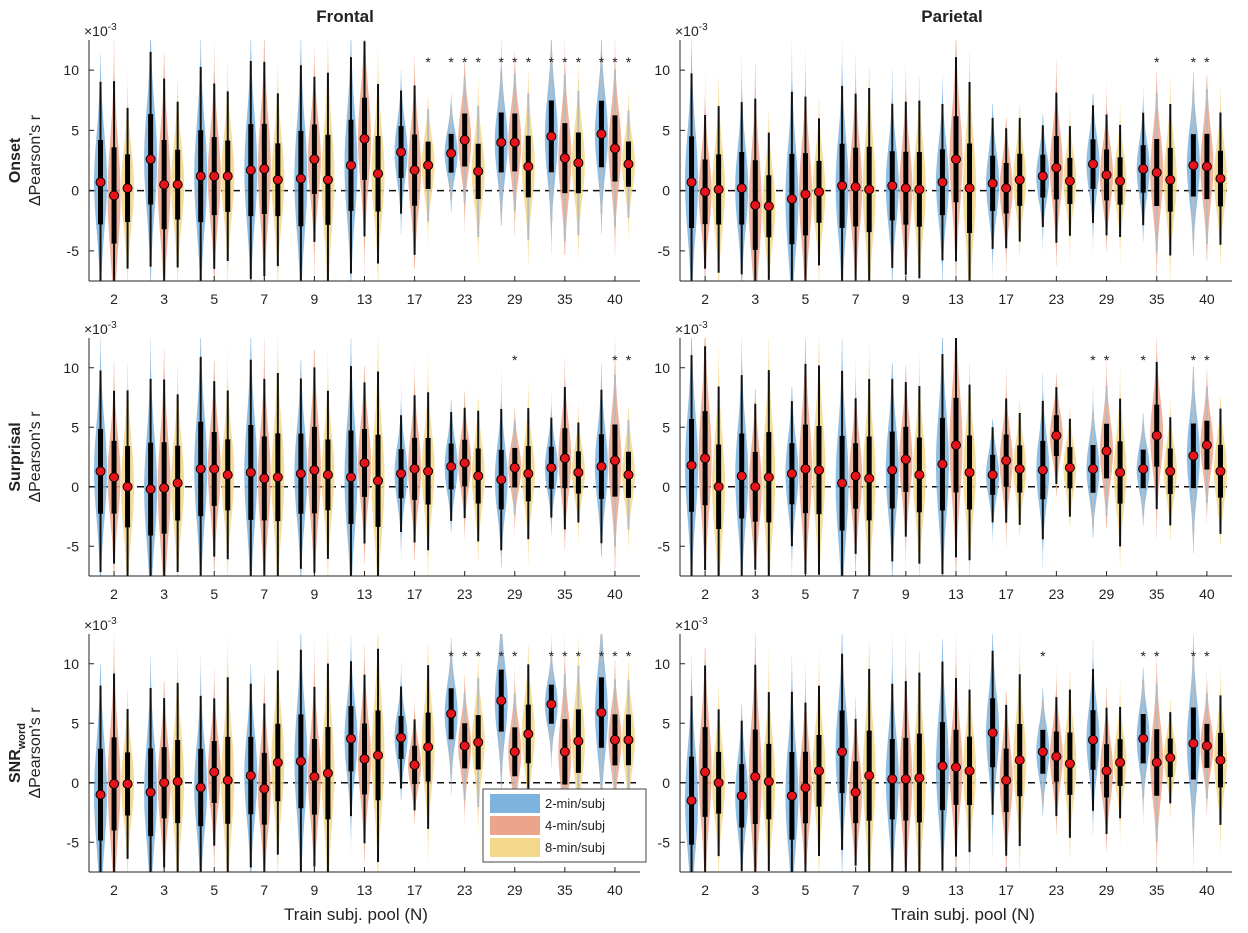 The width and height of the screenshot is (1248, 933). What do you see at coordinates (515, 847) in the screenshot?
I see `legend-swatch-8min` at bounding box center [515, 847].